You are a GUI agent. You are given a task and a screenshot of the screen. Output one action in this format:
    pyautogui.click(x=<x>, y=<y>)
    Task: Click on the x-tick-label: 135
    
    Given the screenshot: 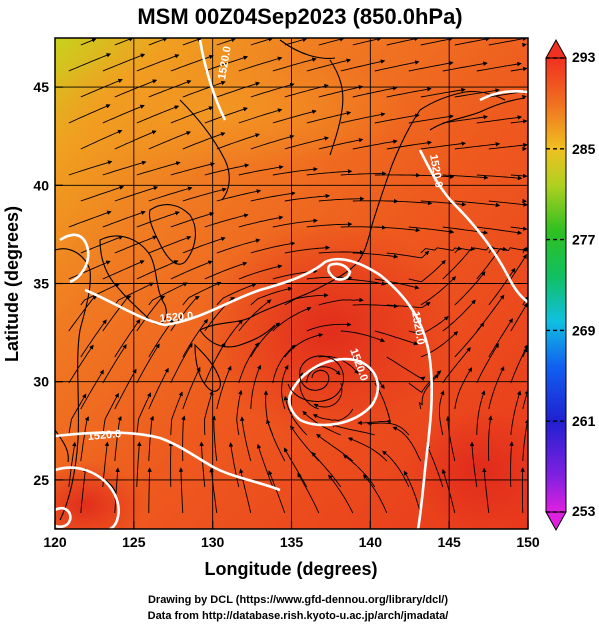 What is the action you would take?
    pyautogui.click(x=292, y=542)
    